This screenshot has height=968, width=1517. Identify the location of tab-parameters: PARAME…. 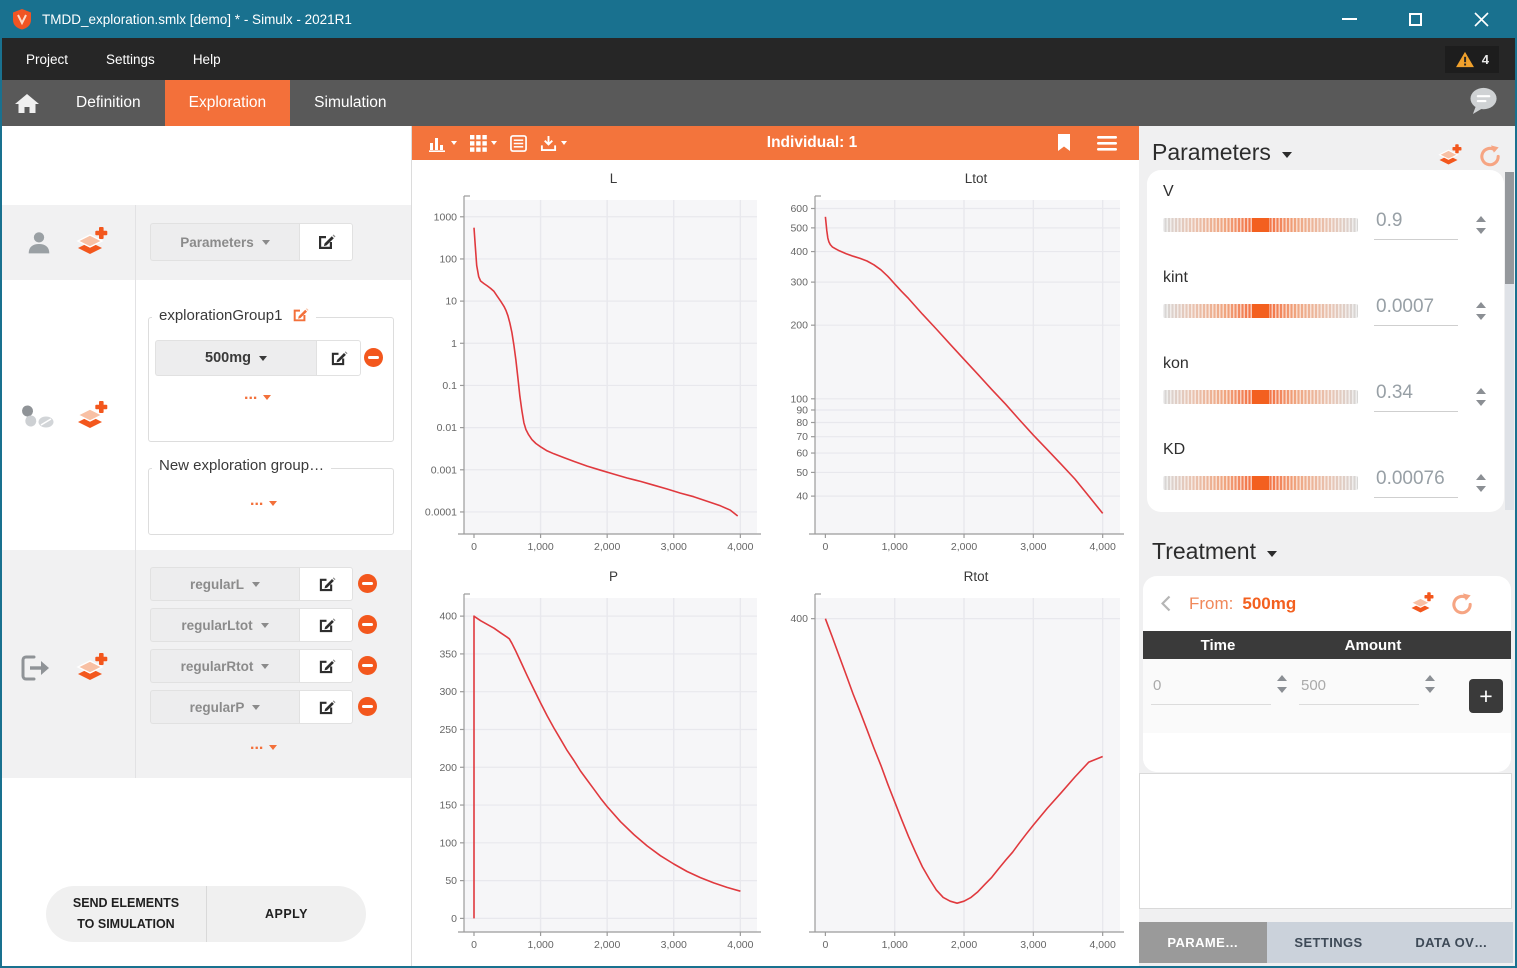
(1203, 942).